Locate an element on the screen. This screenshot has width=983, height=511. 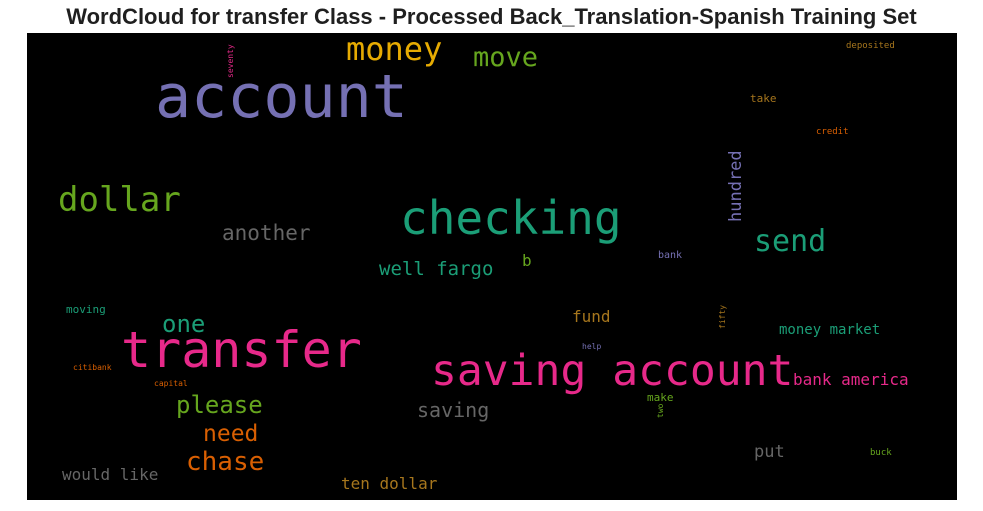
word-capital: capital is located at coordinates (171, 383).